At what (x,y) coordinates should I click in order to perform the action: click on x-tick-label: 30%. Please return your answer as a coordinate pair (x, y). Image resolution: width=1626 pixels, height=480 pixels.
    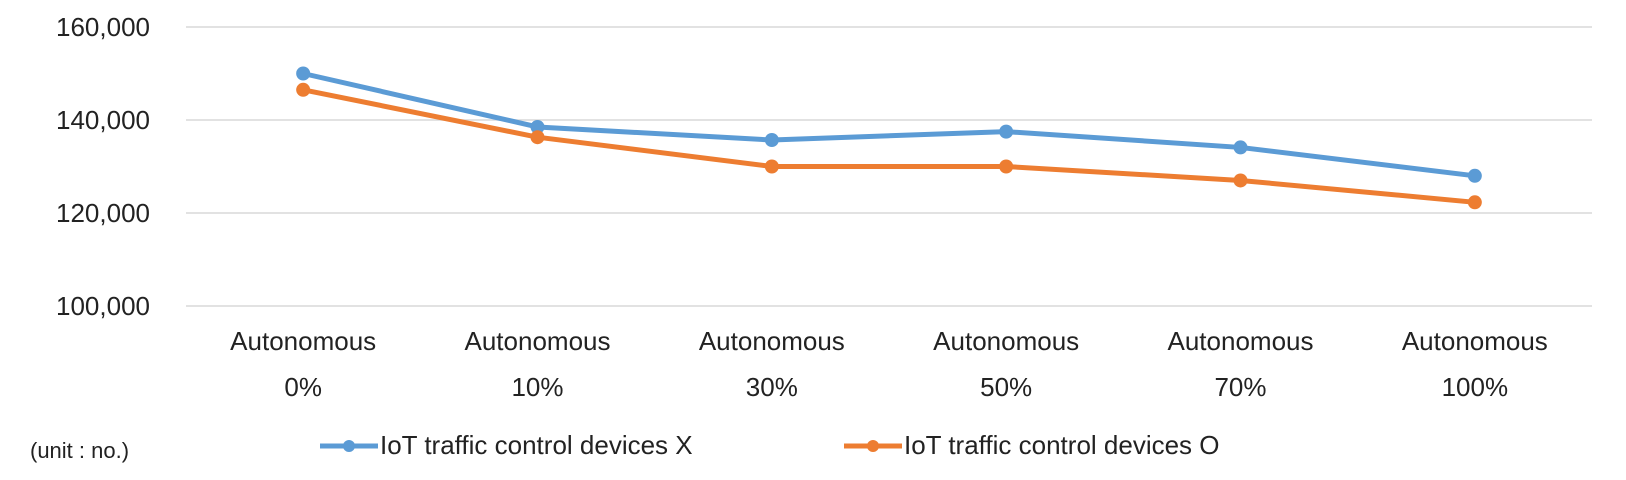
    Looking at the image, I should click on (772, 387).